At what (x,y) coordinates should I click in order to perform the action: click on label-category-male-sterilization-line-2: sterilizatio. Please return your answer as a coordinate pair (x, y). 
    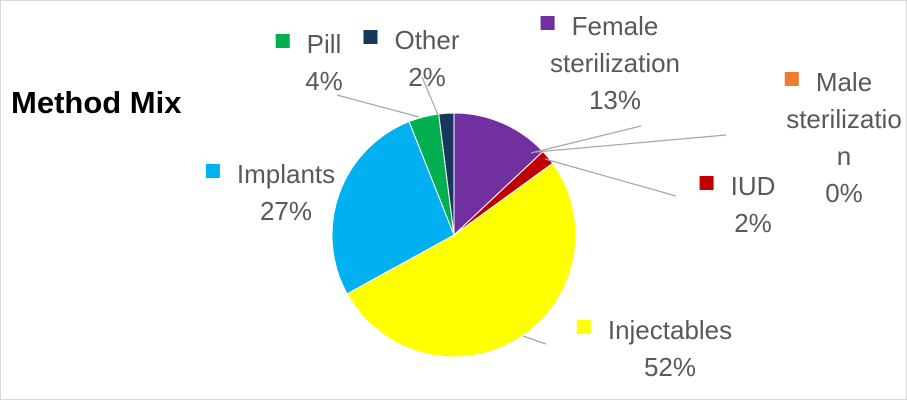
    Looking at the image, I should click on (844, 119).